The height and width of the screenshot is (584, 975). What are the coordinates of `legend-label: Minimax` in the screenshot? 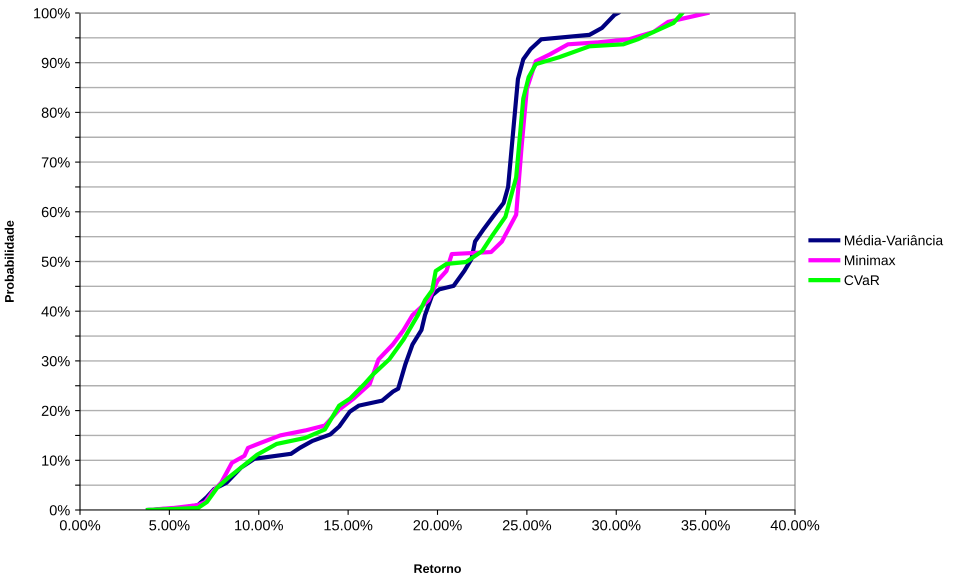 It's located at (870, 260).